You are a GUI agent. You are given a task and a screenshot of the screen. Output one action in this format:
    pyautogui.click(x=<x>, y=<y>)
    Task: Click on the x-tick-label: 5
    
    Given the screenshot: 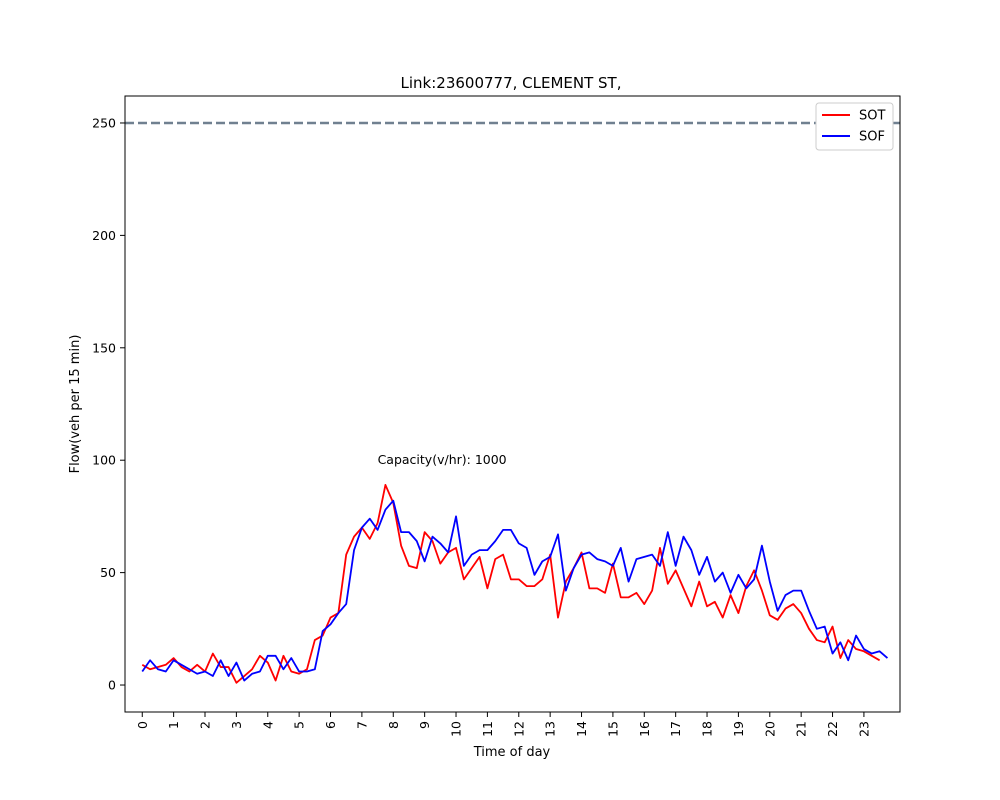 What is the action you would take?
    pyautogui.click(x=299, y=725)
    